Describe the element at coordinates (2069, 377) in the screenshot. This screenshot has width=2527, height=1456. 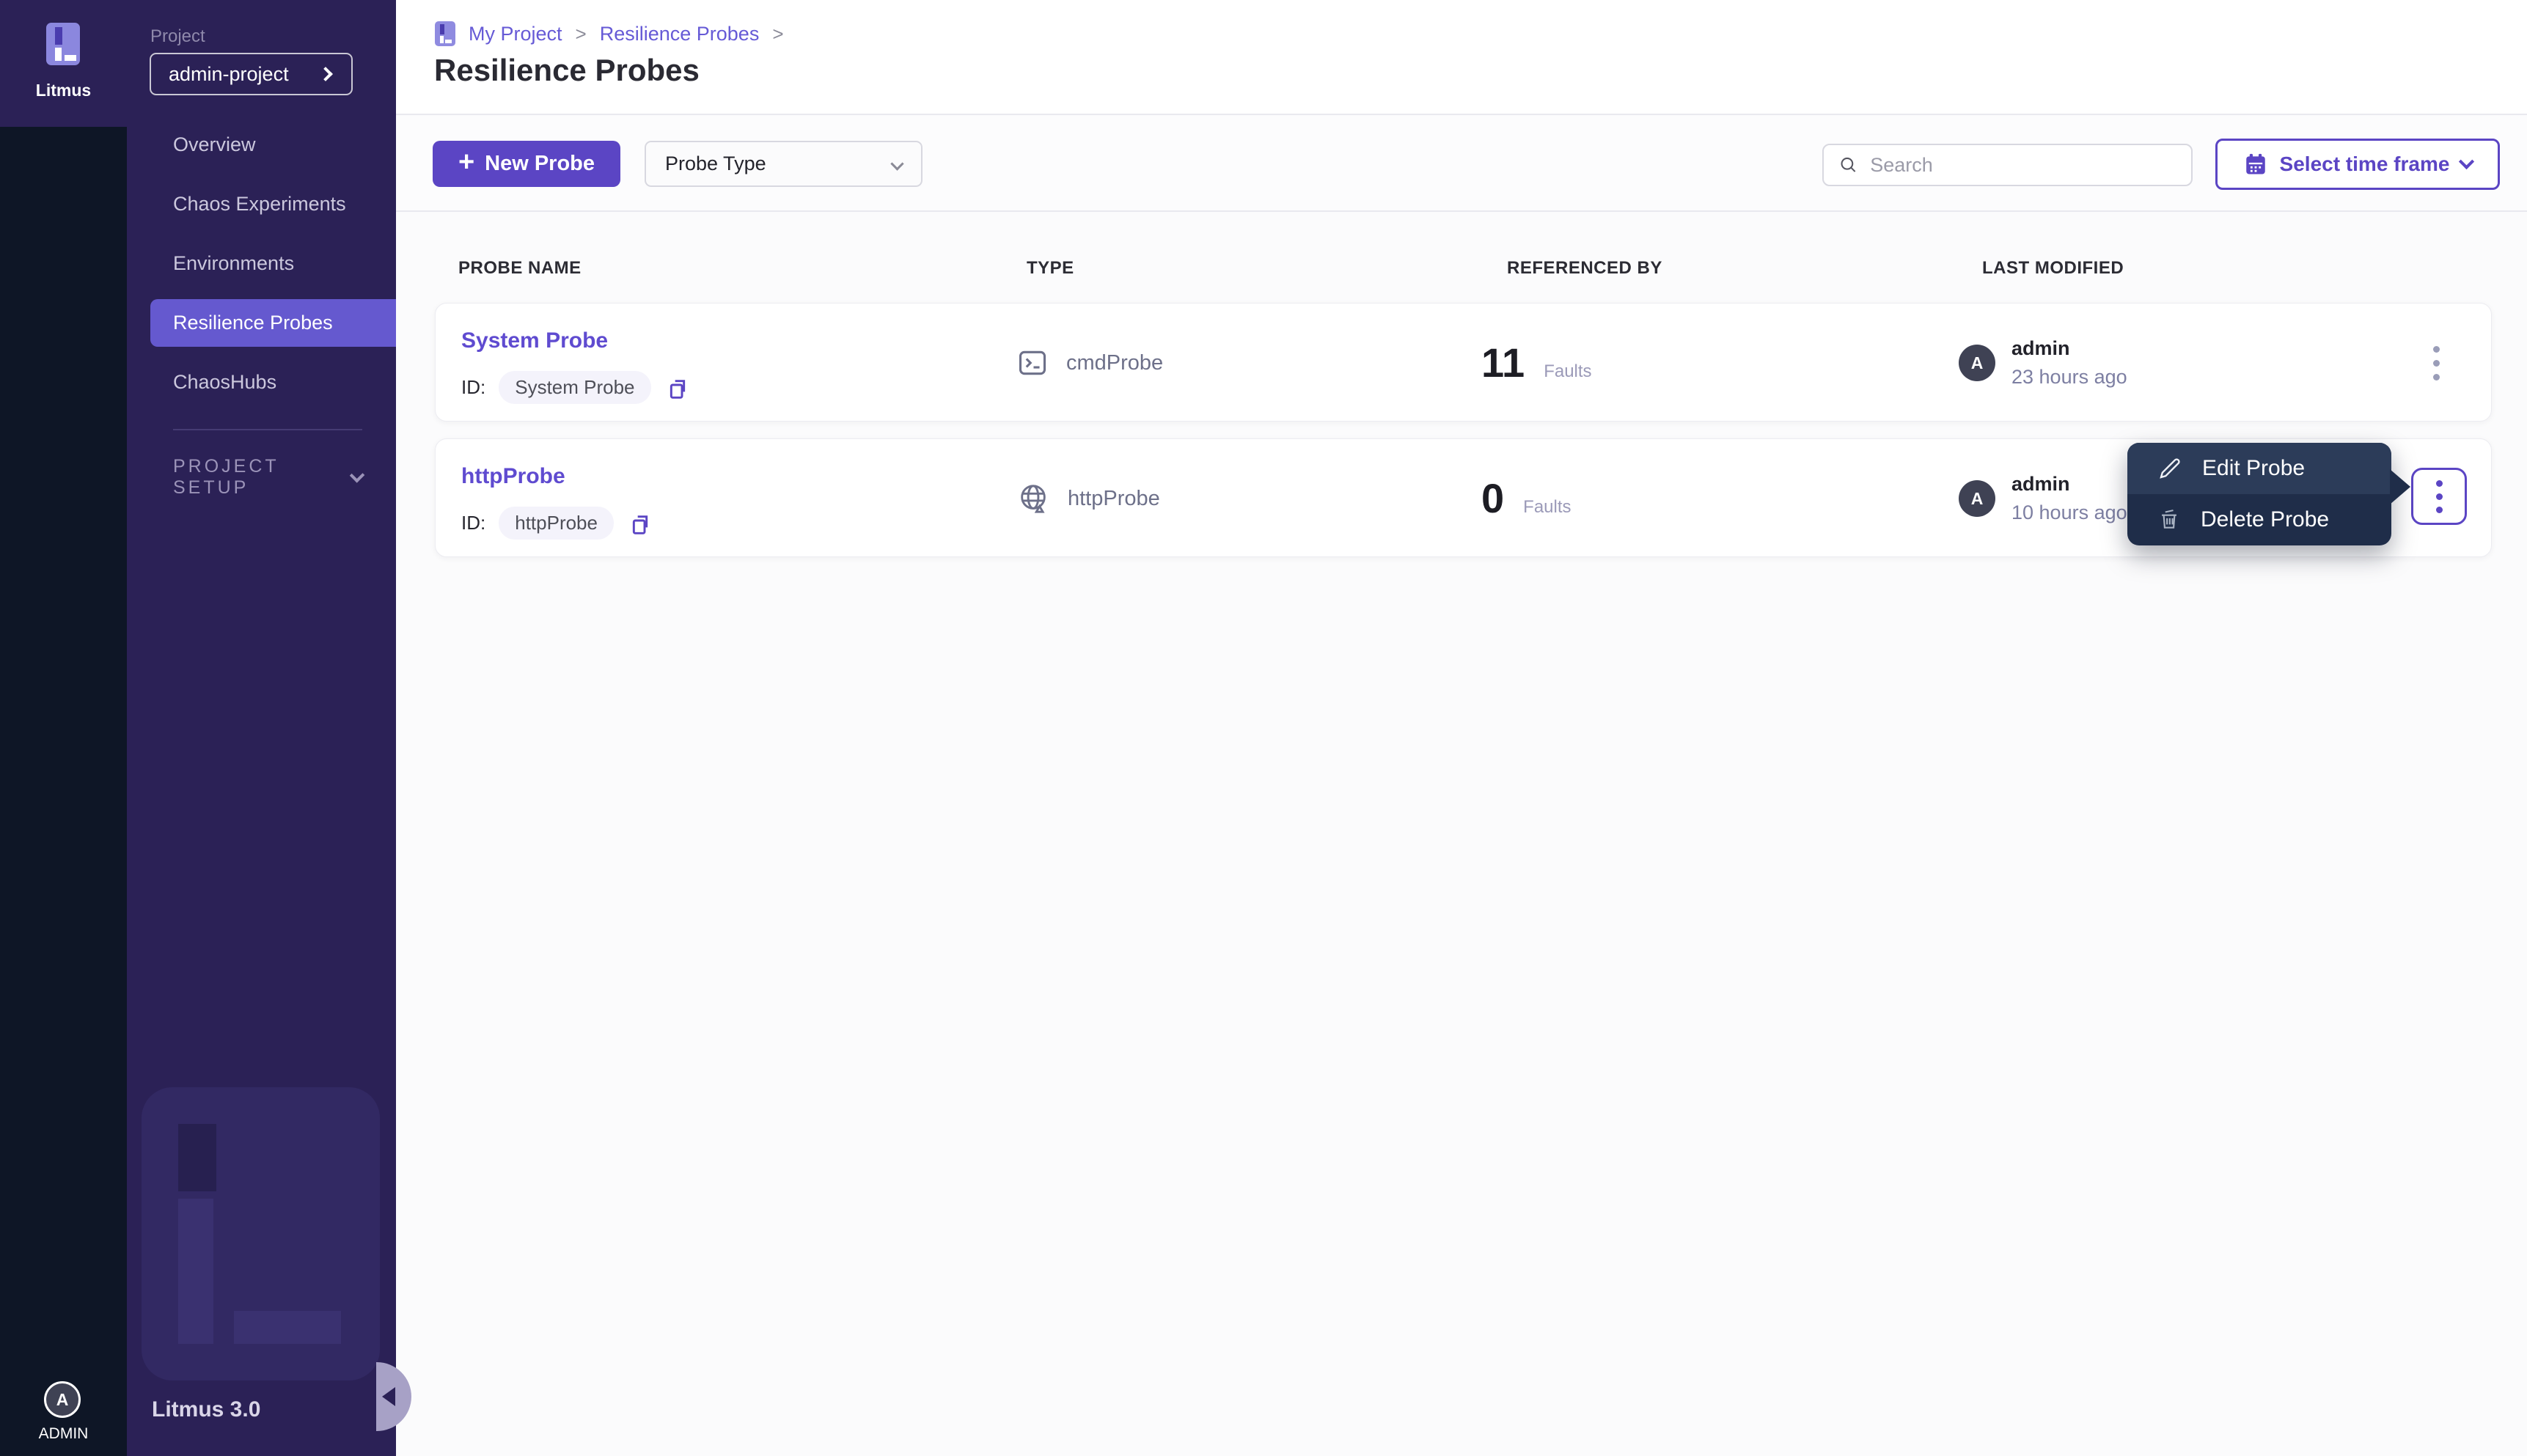
I see `modified-ago: 23 hours ago` at that location.